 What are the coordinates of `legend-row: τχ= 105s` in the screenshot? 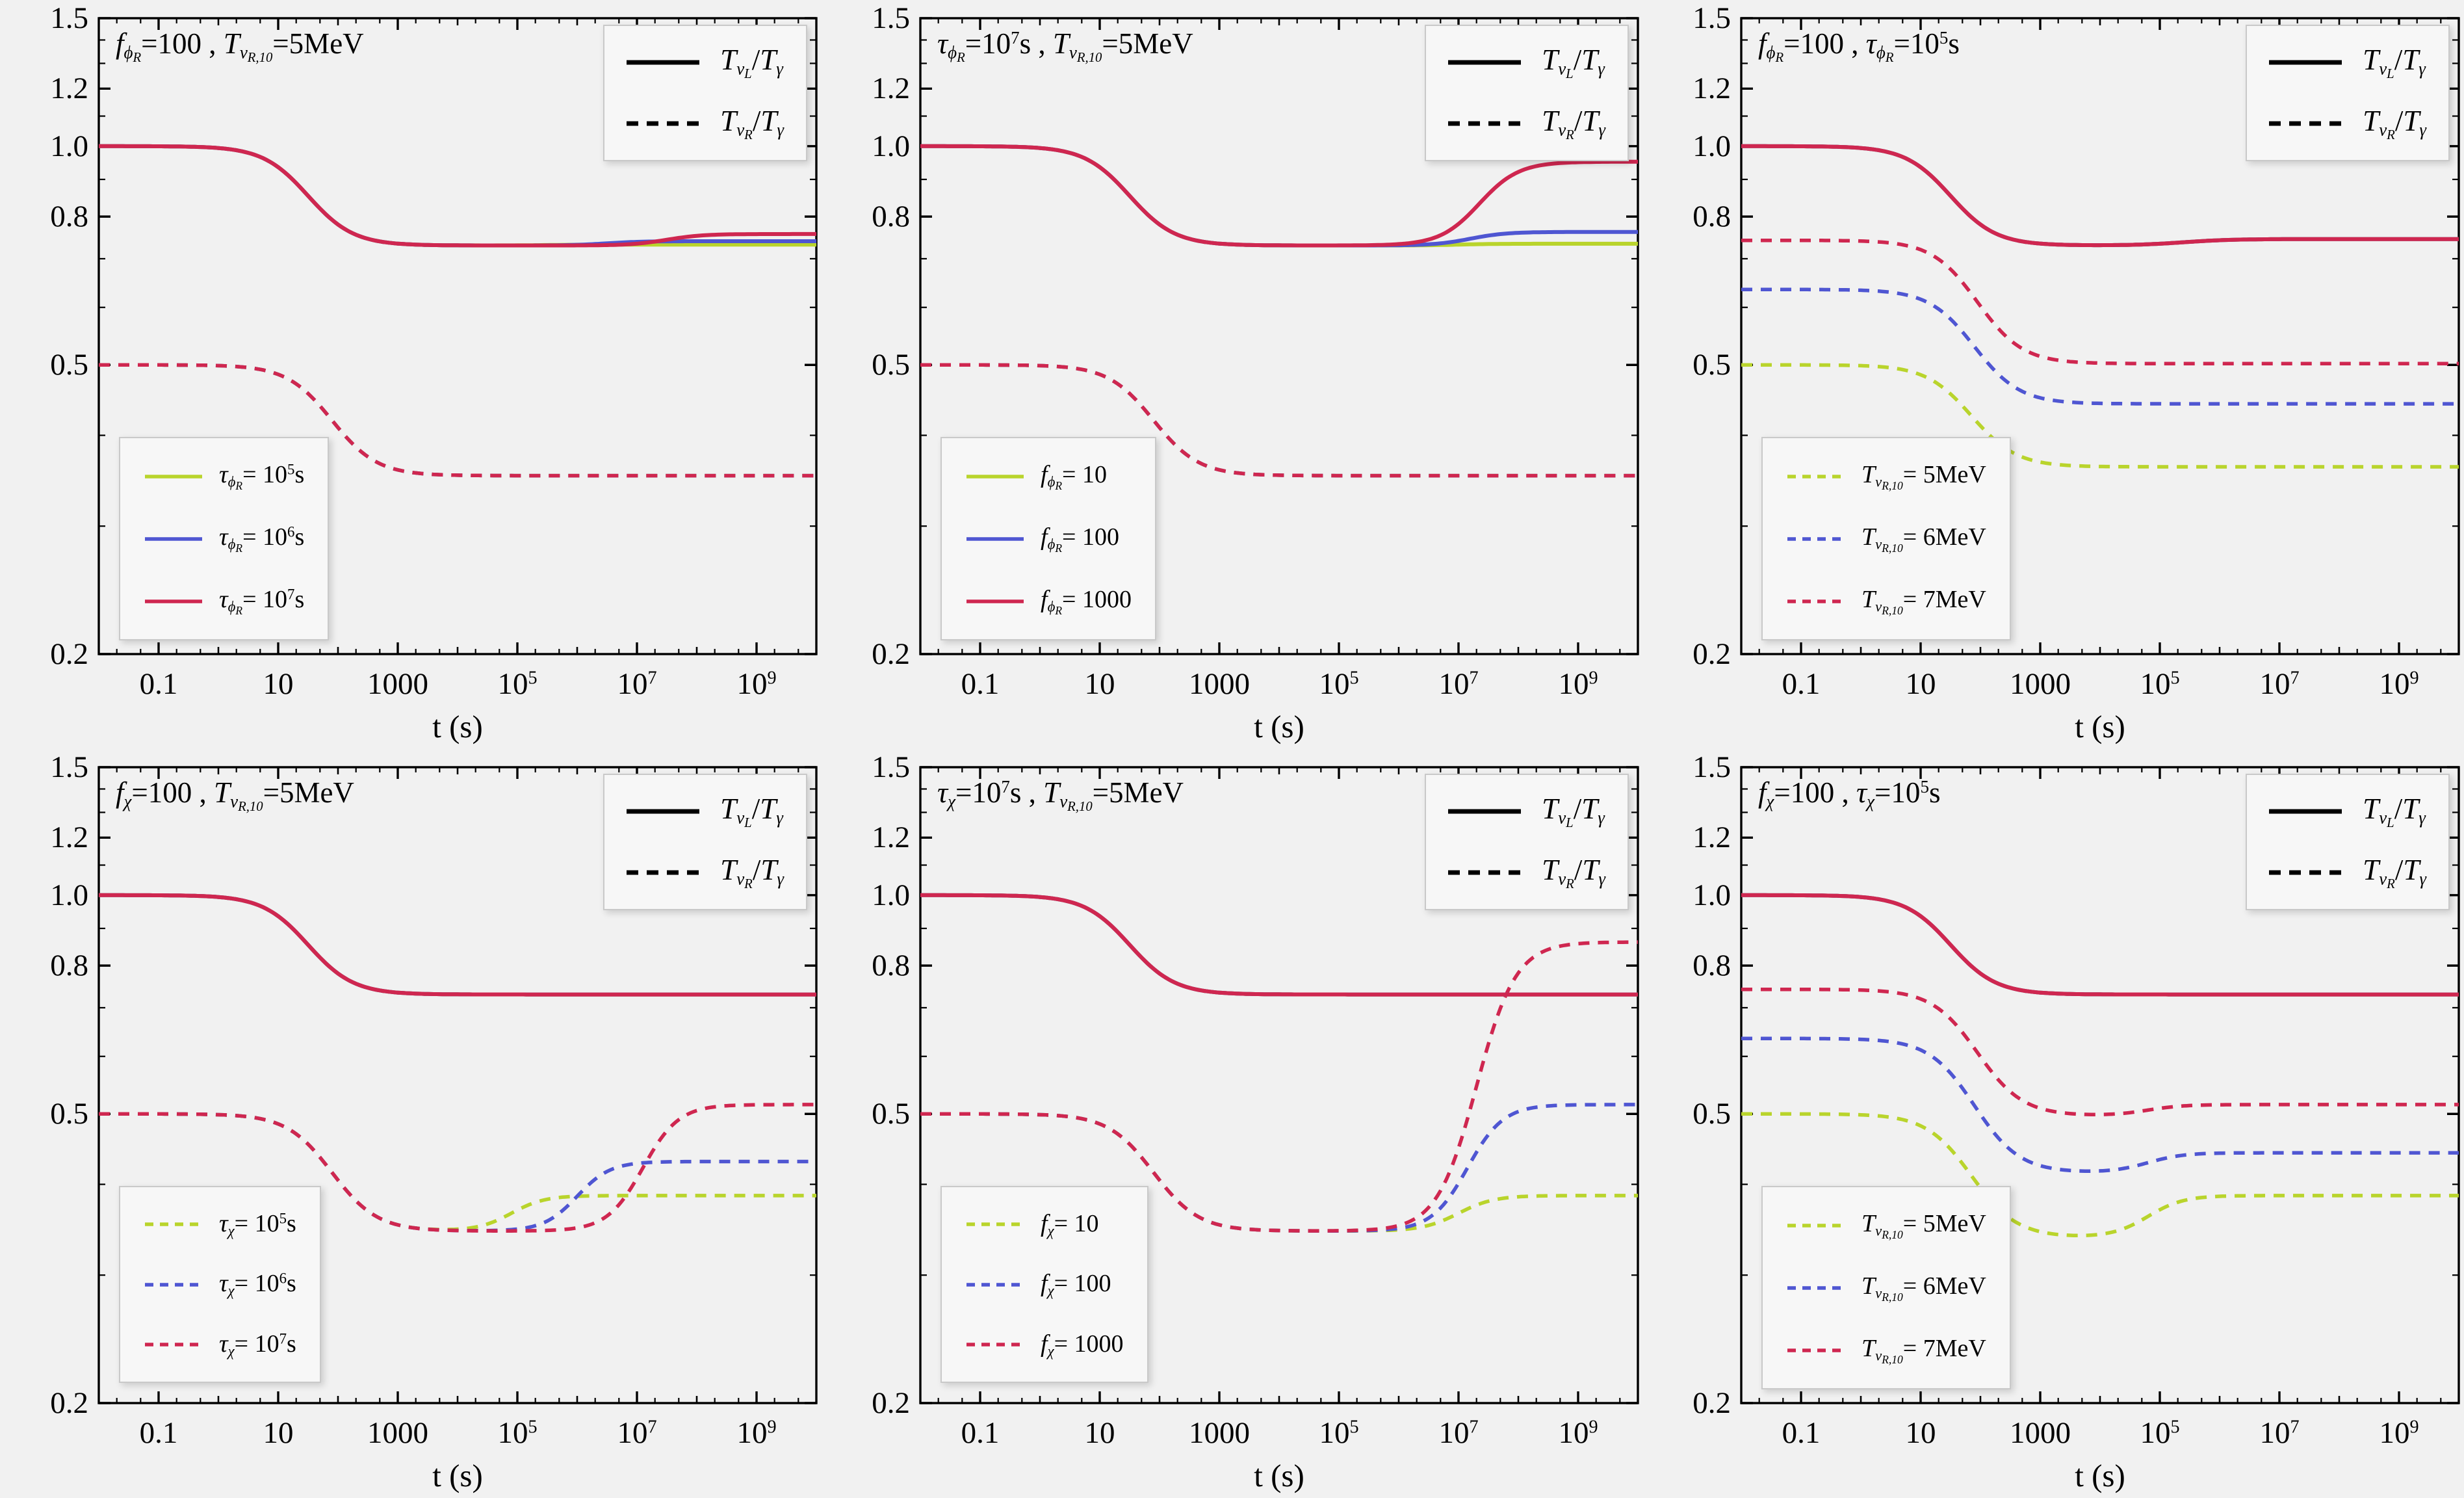 It's located at (220, 1224).